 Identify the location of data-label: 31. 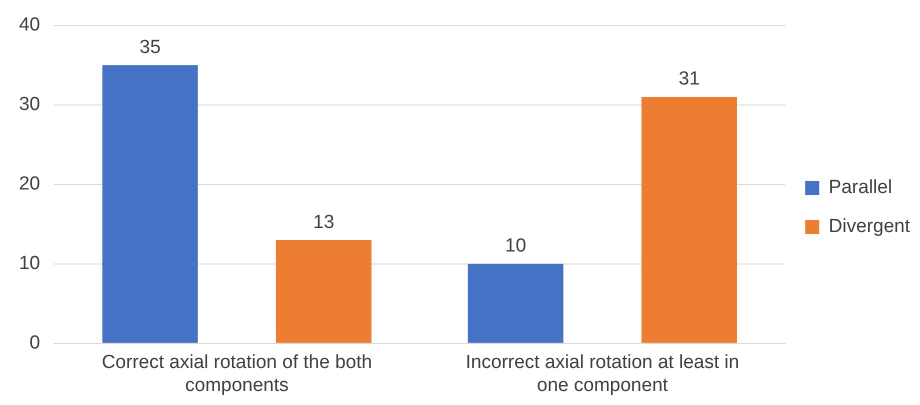
(689, 79).